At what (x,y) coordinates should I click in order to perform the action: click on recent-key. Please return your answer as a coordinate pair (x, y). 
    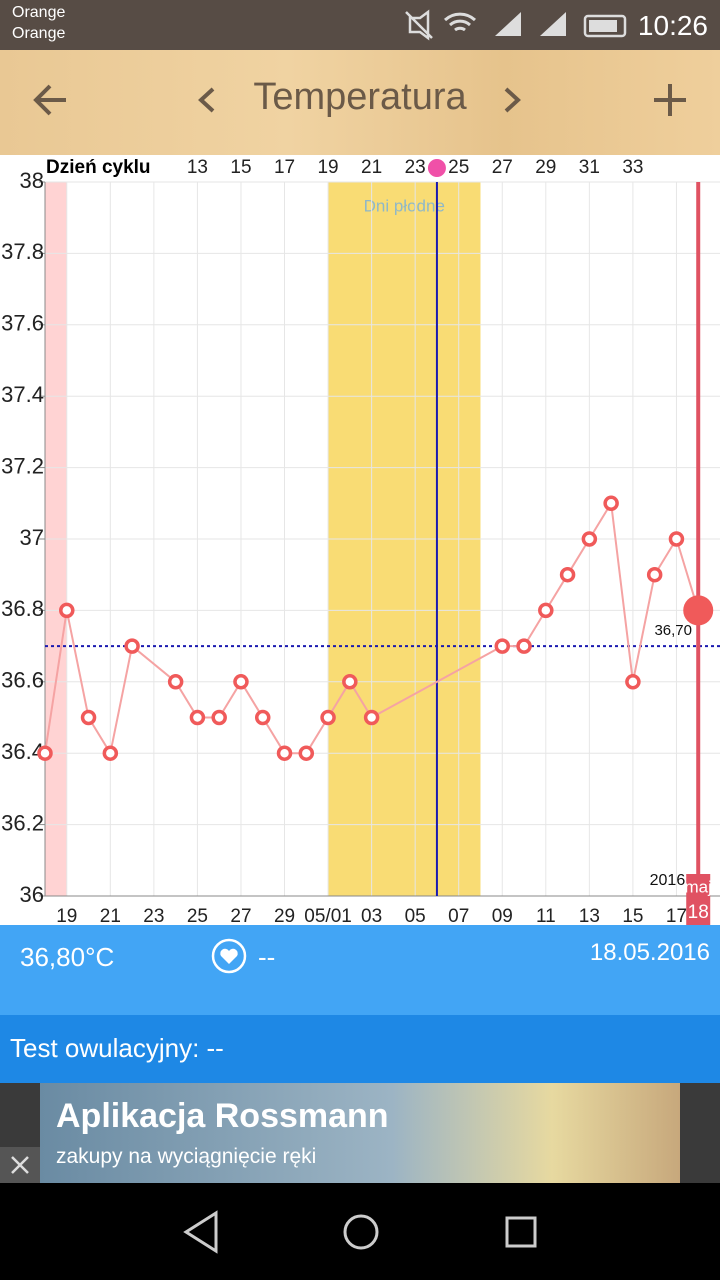
    Looking at the image, I should click on (521, 1232).